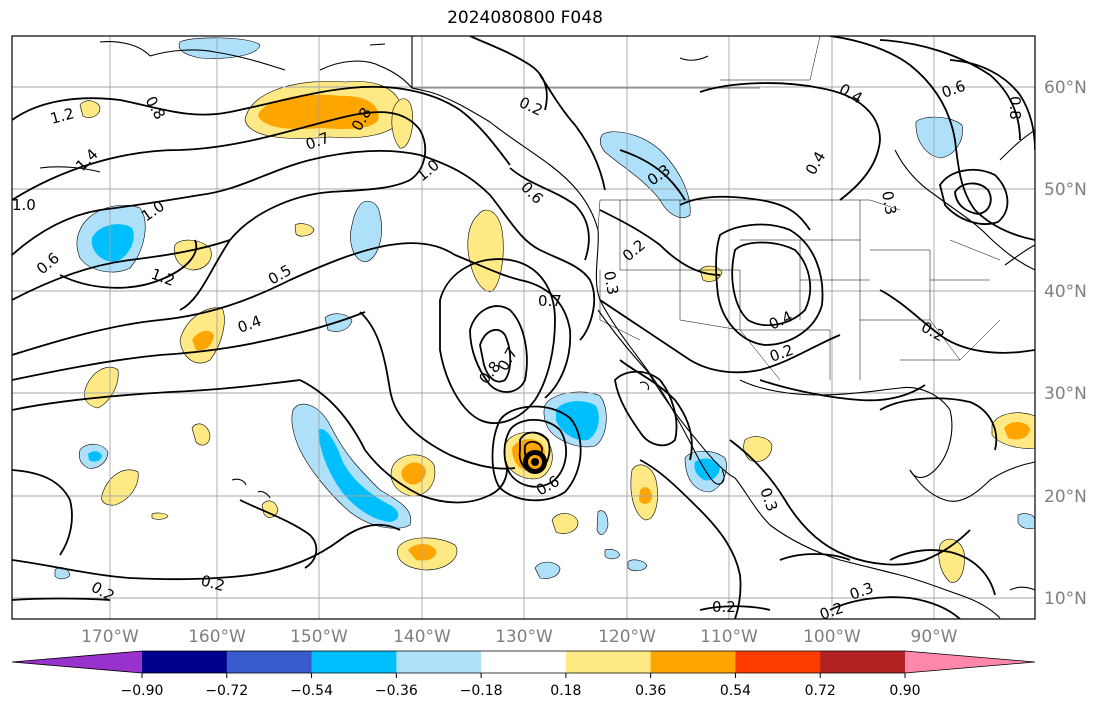  I want to click on colorbar-tick-label: 0.72, so click(820, 691).